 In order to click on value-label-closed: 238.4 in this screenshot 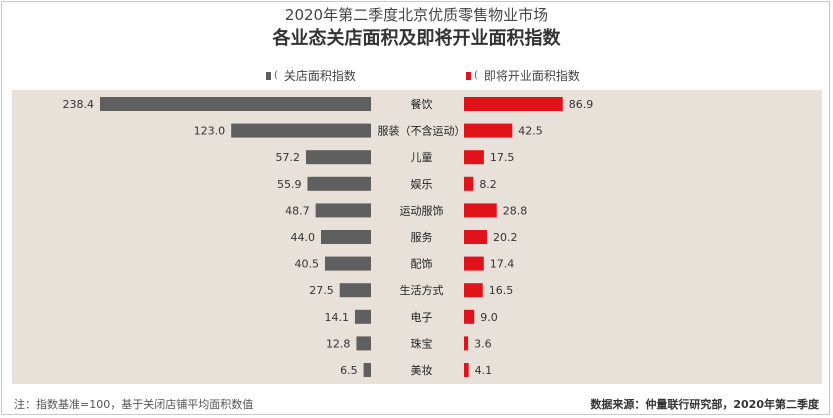, I will do `click(79, 104)`.